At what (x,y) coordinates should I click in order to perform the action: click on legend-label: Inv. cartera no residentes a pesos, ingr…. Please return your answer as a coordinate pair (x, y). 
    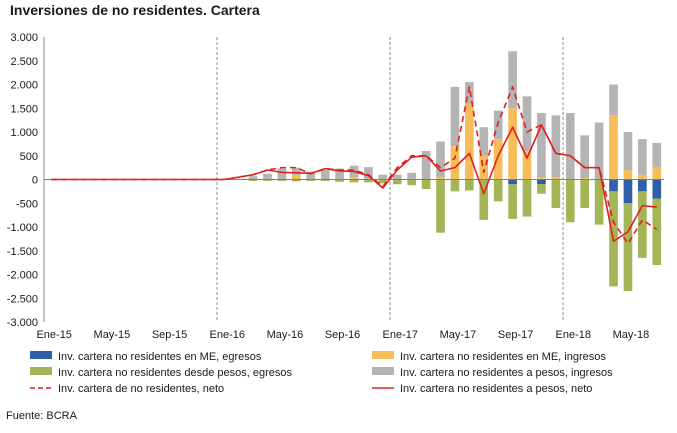
    Looking at the image, I should click on (506, 373).